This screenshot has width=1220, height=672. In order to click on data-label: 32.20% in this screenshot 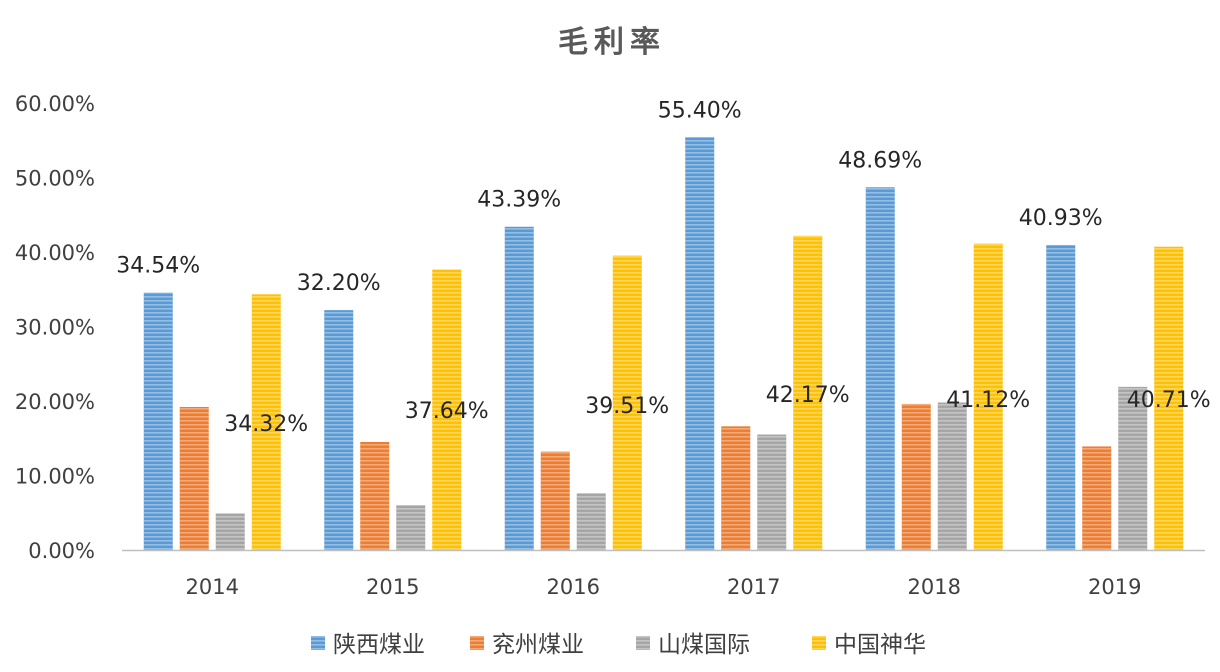, I will do `click(339, 283)`.